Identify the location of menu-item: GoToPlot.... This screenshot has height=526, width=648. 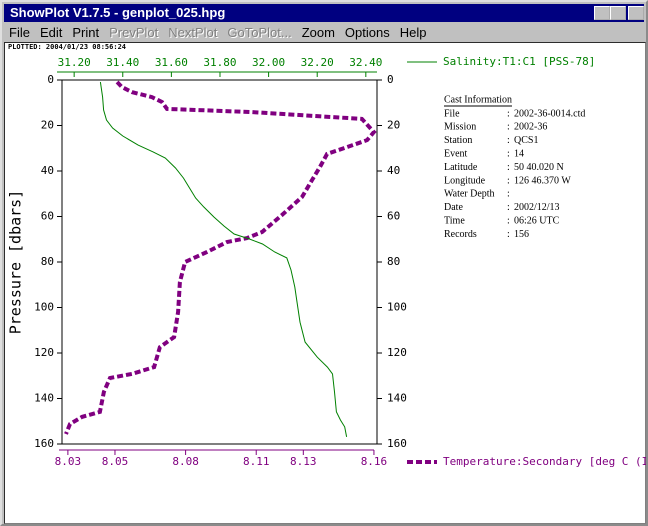
(259, 32).